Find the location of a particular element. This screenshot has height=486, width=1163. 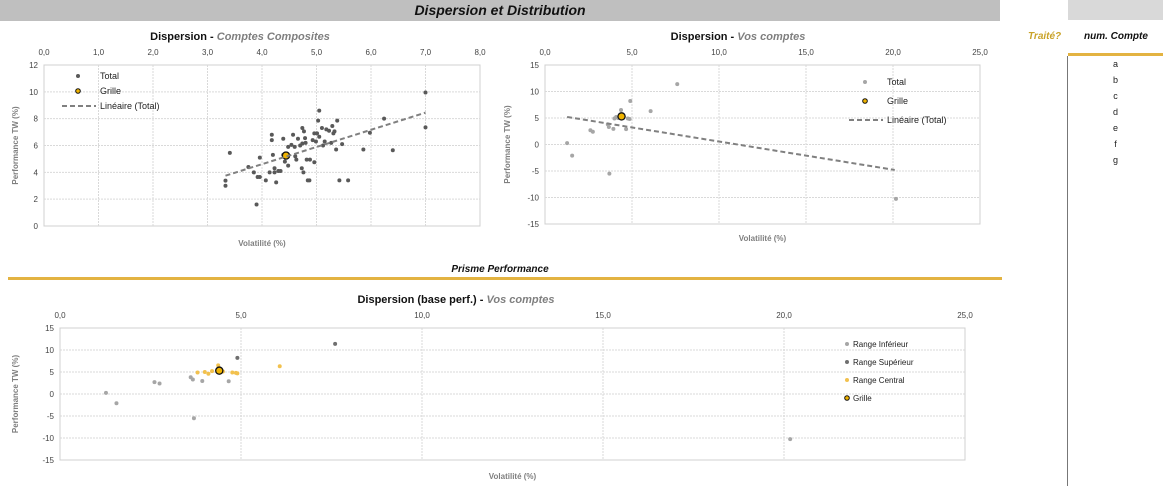

data-point-grille is located at coordinates (621, 116).